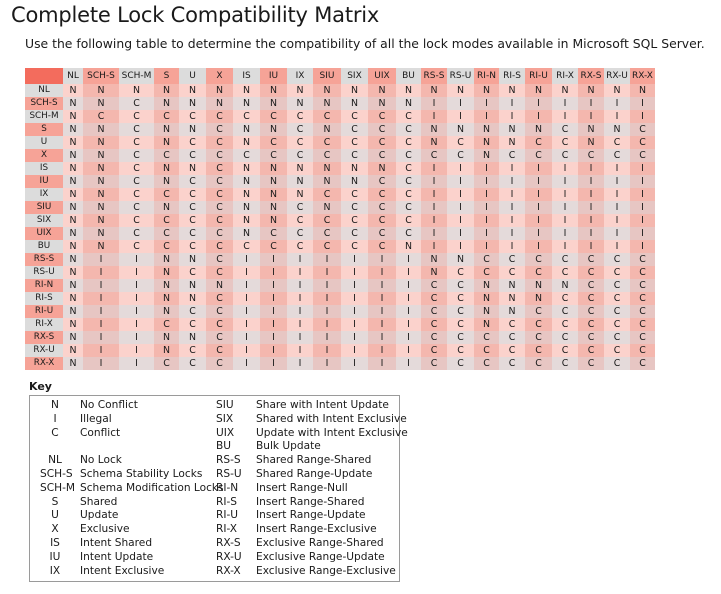 The width and height of the screenshot is (721, 594). I want to click on key-code: IU, so click(55, 556).